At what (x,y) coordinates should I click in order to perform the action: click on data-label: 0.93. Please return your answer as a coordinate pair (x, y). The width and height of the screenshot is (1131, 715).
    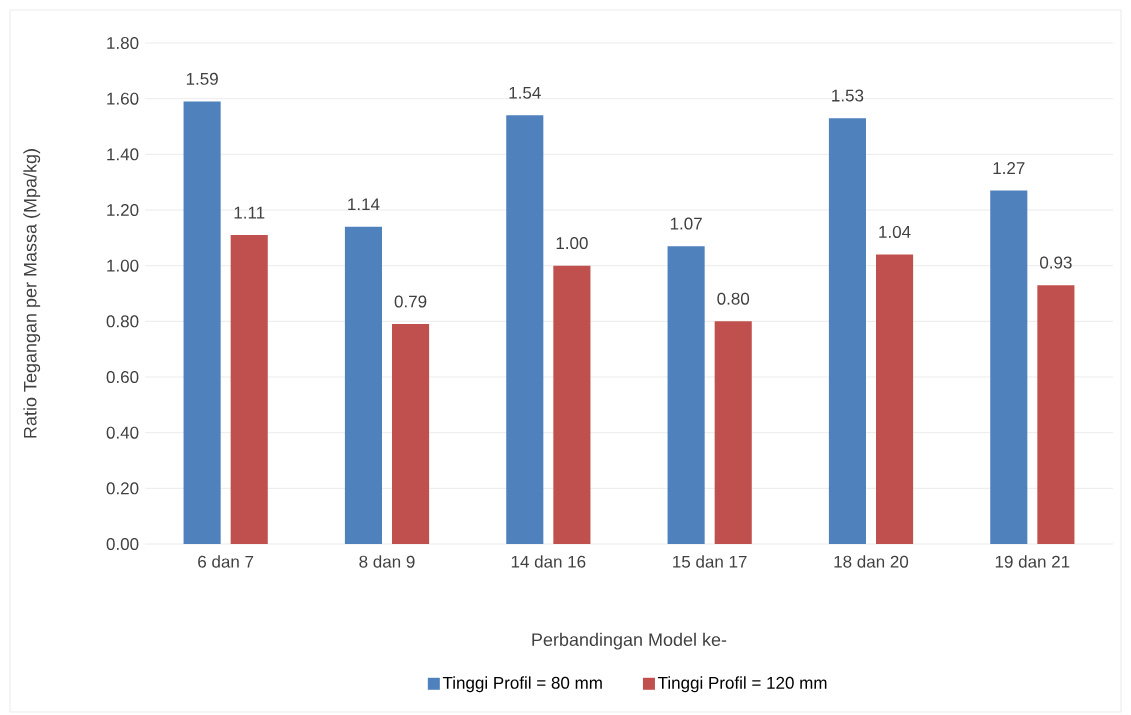
    Looking at the image, I should click on (1056, 262).